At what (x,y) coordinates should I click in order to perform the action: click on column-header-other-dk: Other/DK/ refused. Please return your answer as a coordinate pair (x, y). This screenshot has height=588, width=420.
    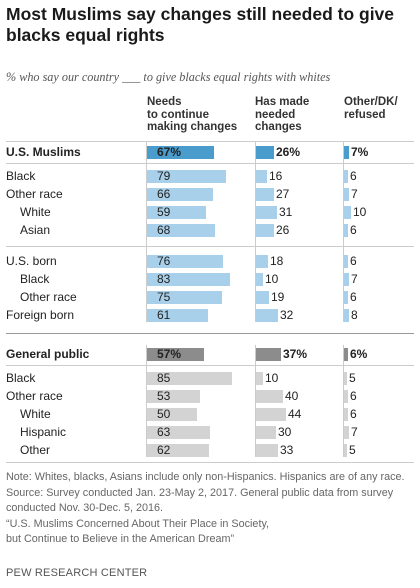
    Looking at the image, I should click on (371, 108).